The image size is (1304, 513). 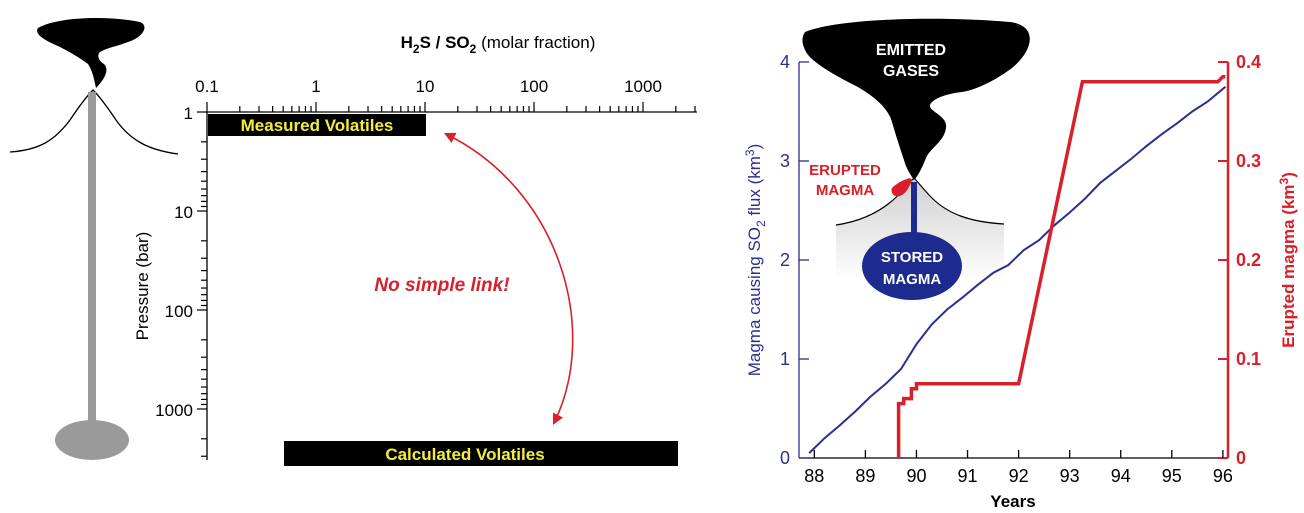 I want to click on no-link-arrow, so click(x=508, y=279).